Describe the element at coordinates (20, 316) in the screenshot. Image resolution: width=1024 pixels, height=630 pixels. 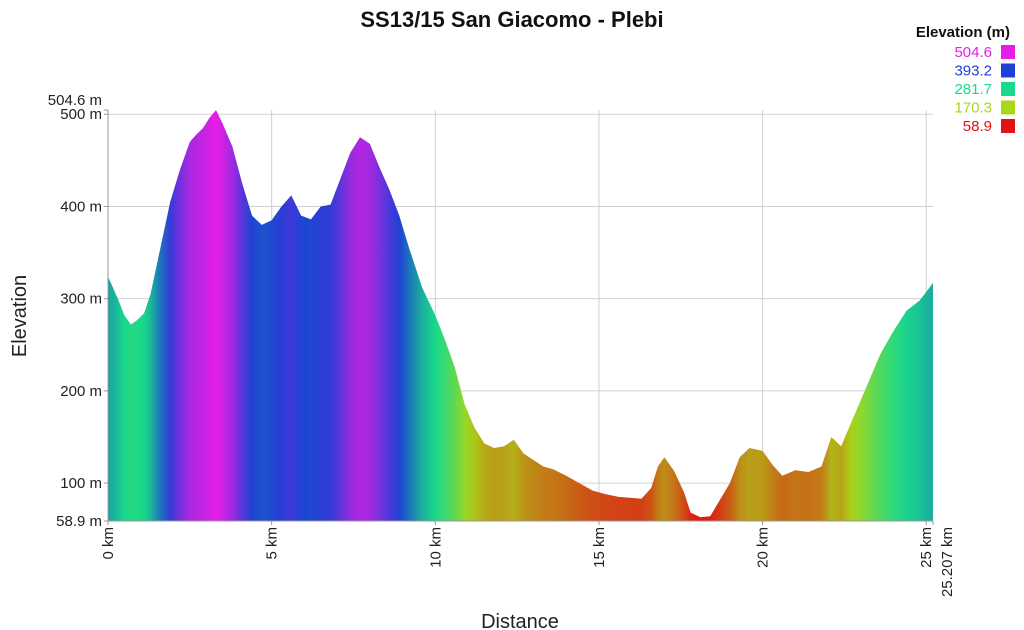
I see `y-axis-title: Elevation` at that location.